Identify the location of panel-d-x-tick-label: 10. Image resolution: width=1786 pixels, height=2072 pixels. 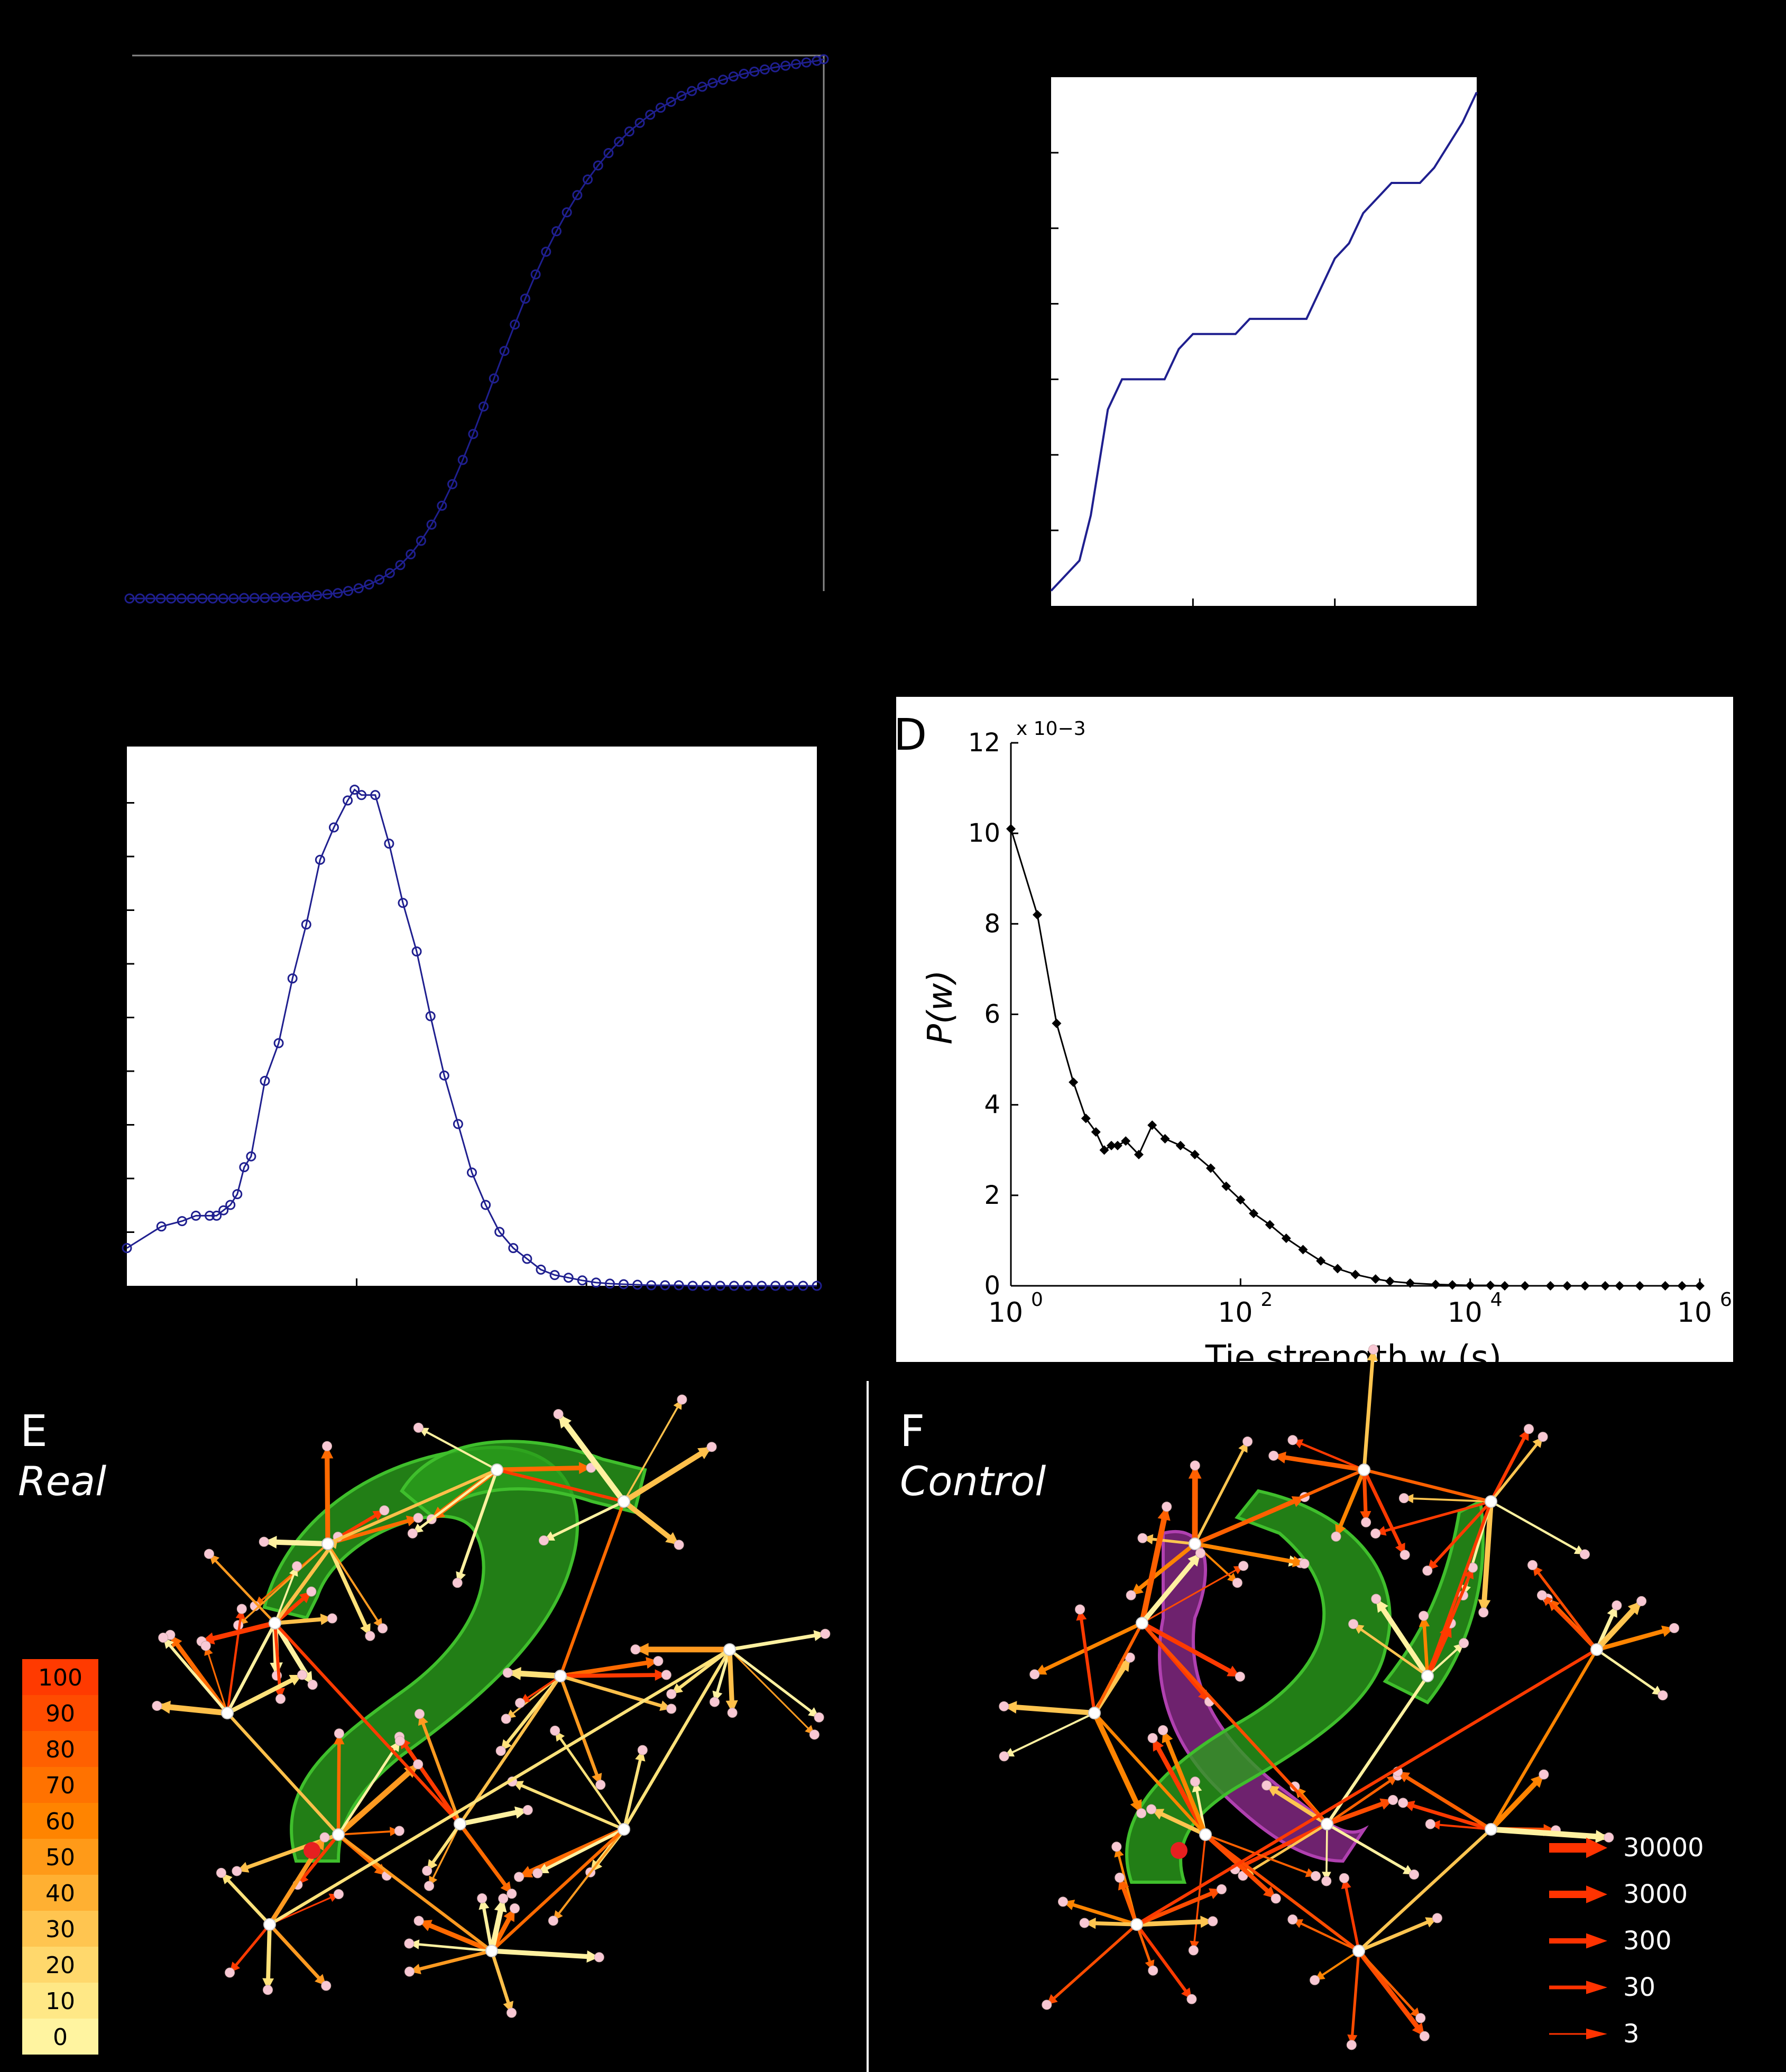
(1694, 1313).